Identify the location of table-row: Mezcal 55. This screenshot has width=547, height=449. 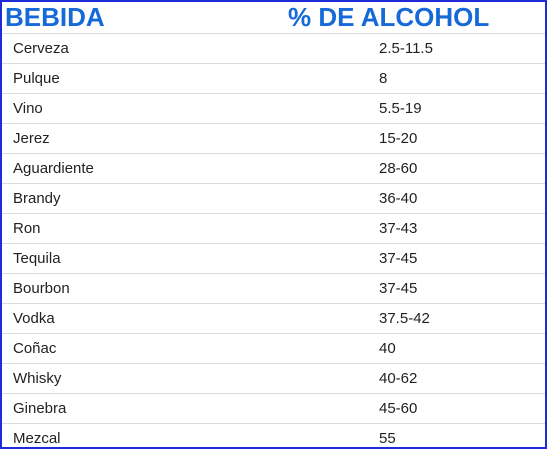
(273, 435).